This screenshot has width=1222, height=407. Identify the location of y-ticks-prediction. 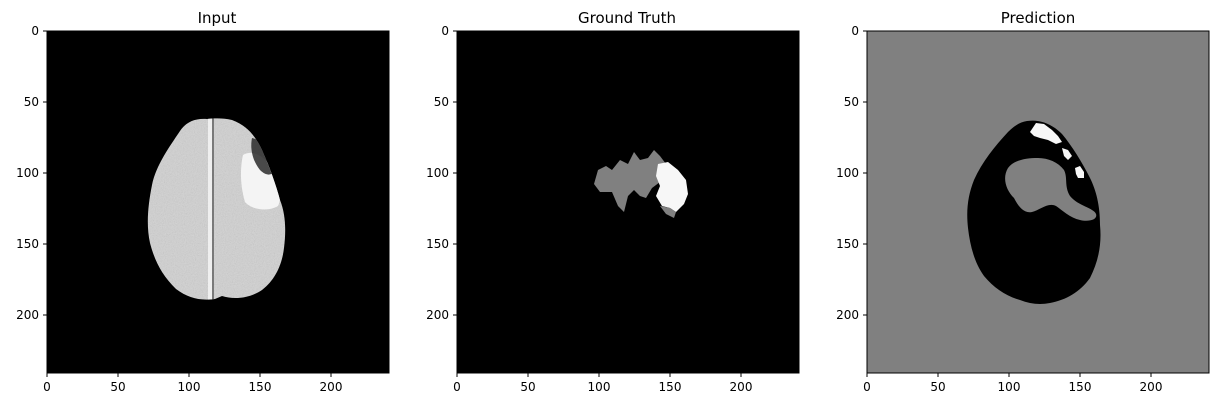
(865, 173).